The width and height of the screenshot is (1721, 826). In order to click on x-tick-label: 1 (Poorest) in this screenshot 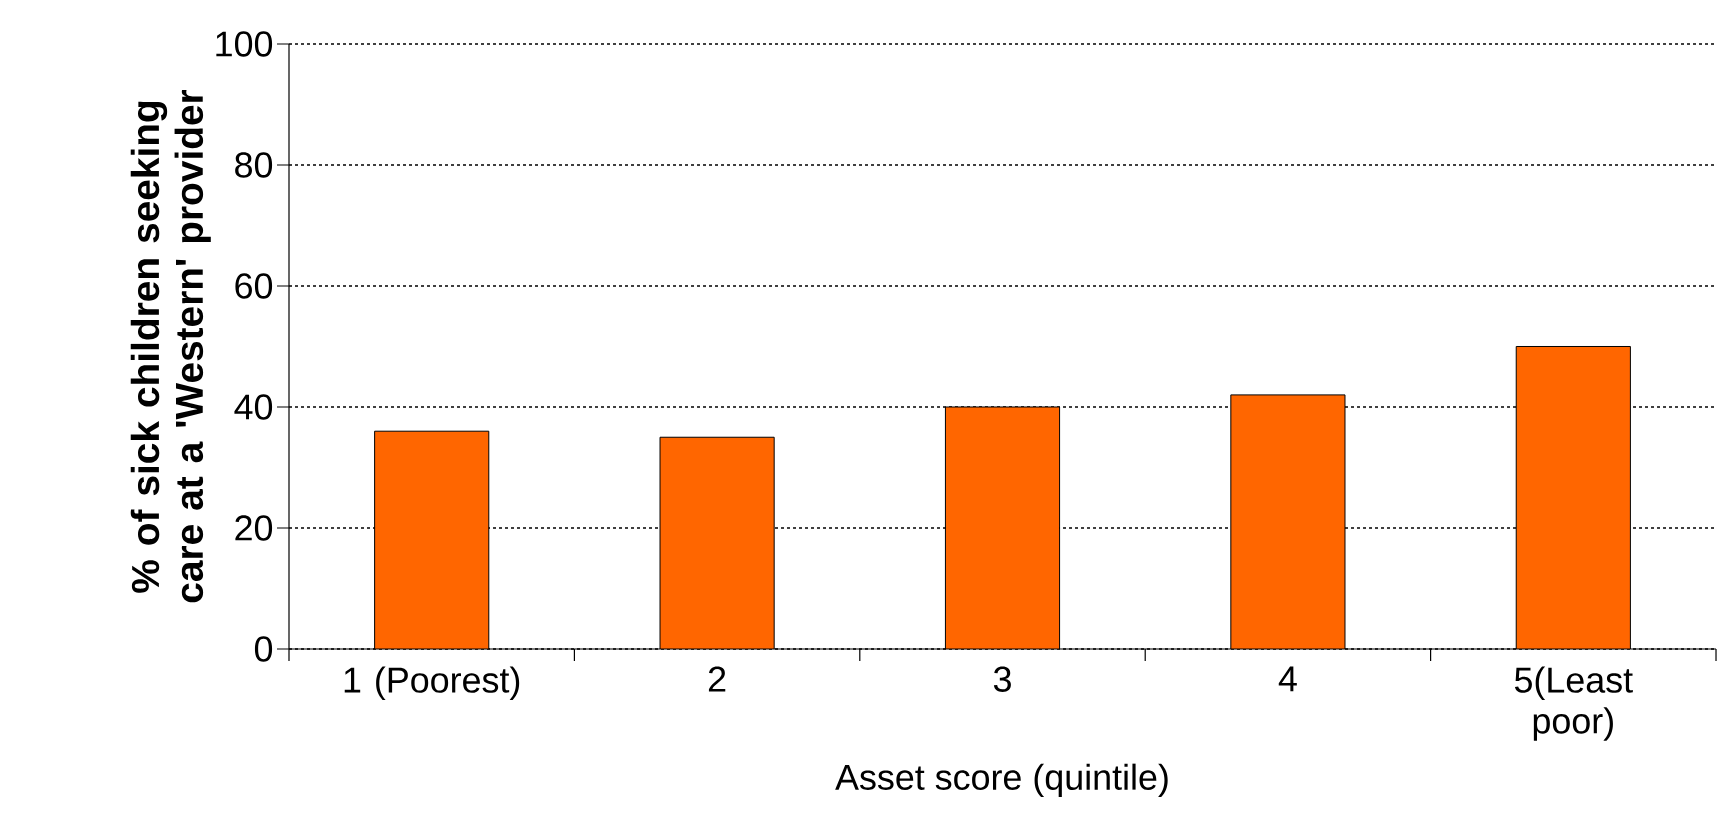, I will do `click(432, 683)`.